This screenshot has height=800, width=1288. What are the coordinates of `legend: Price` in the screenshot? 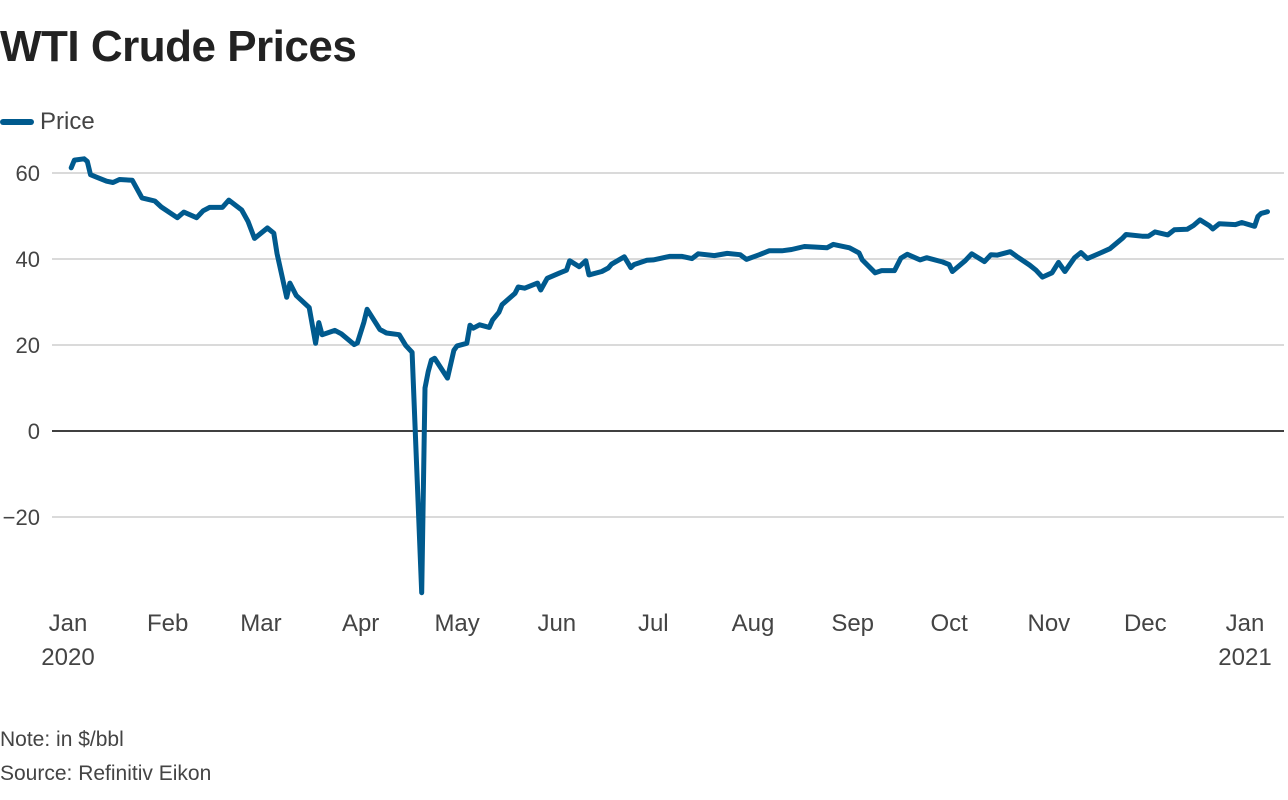 It's located at (47, 122).